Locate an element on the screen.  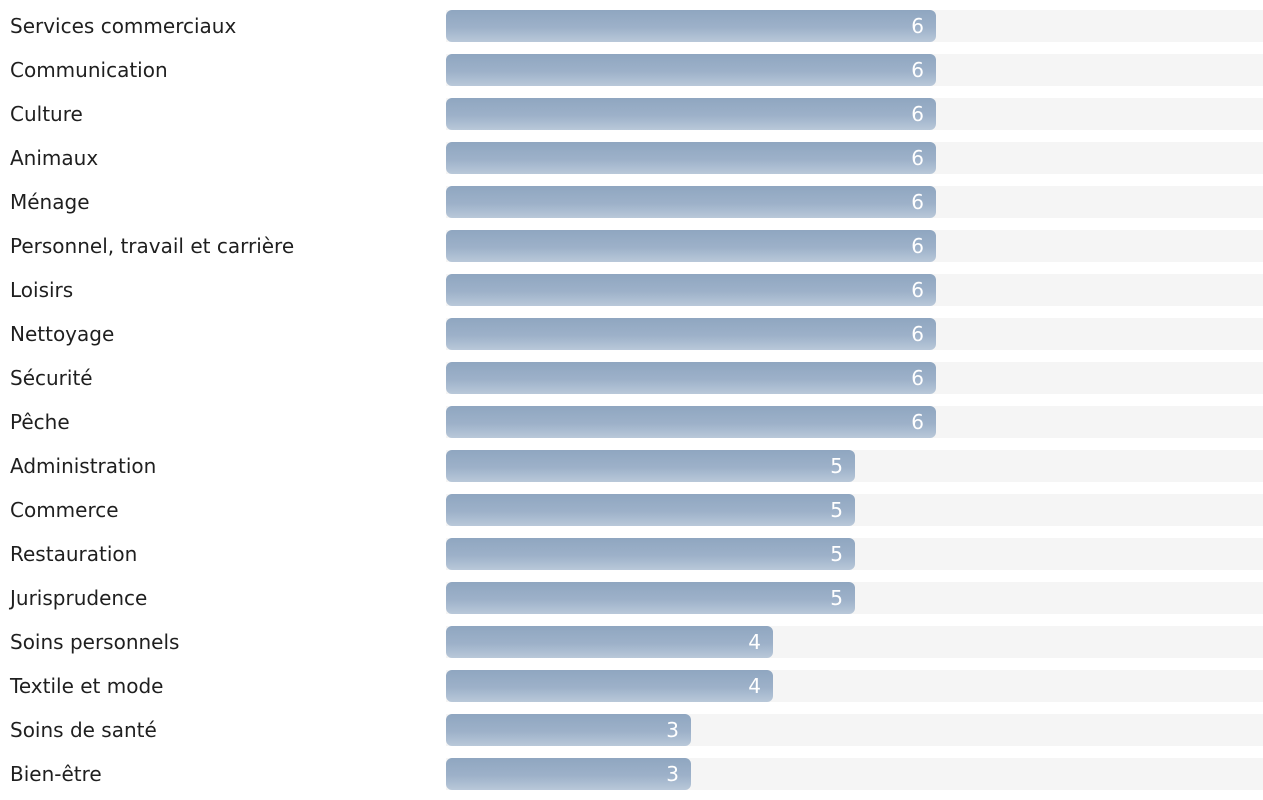
category-label: Soins de santé is located at coordinates (83, 730).